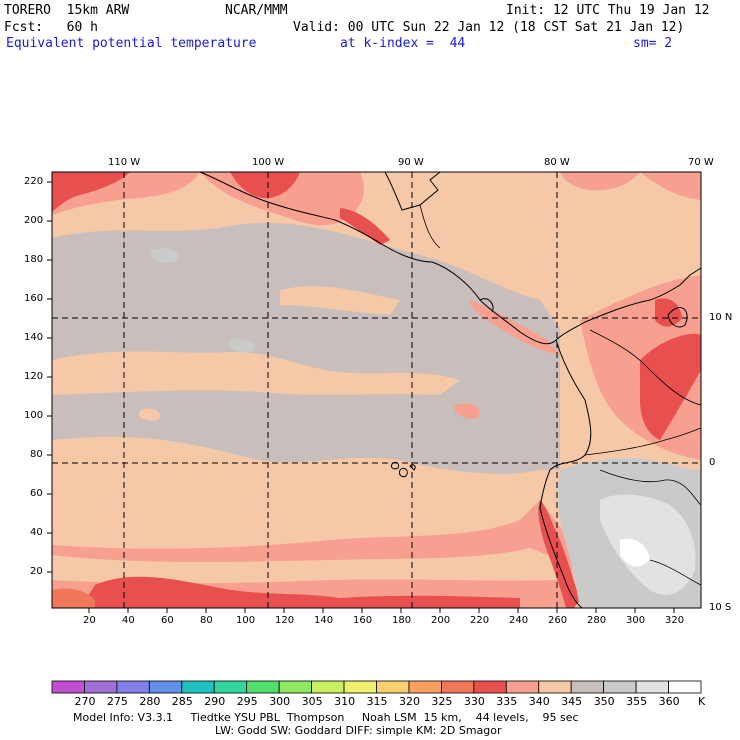  I want to click on colorbar-level-label: 360, so click(669, 701).